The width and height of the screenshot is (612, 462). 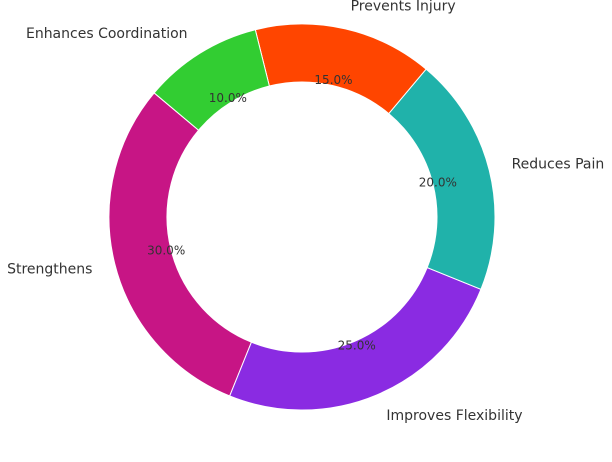 What do you see at coordinates (211, 80) in the screenshot?
I see `slice-enhances-coordination` at bounding box center [211, 80].